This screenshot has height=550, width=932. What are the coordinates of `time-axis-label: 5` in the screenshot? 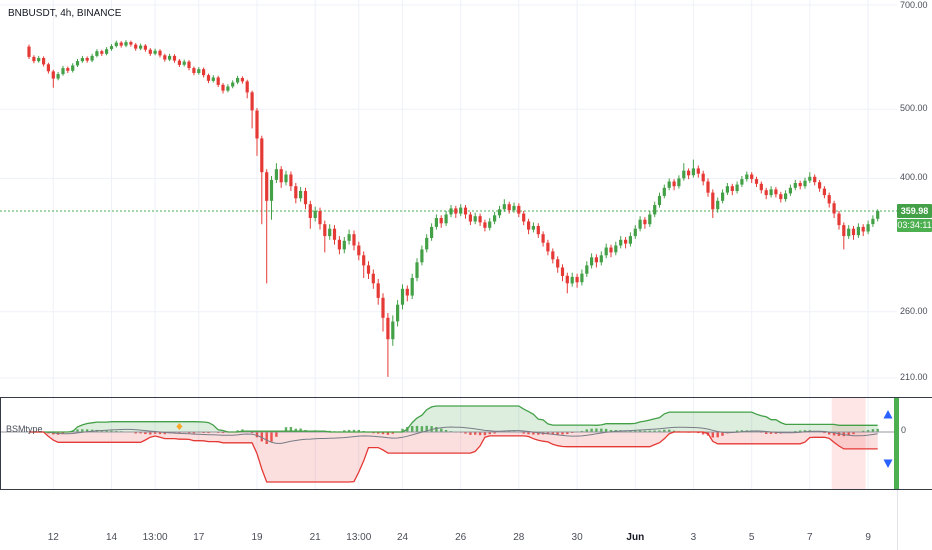 It's located at (751, 537).